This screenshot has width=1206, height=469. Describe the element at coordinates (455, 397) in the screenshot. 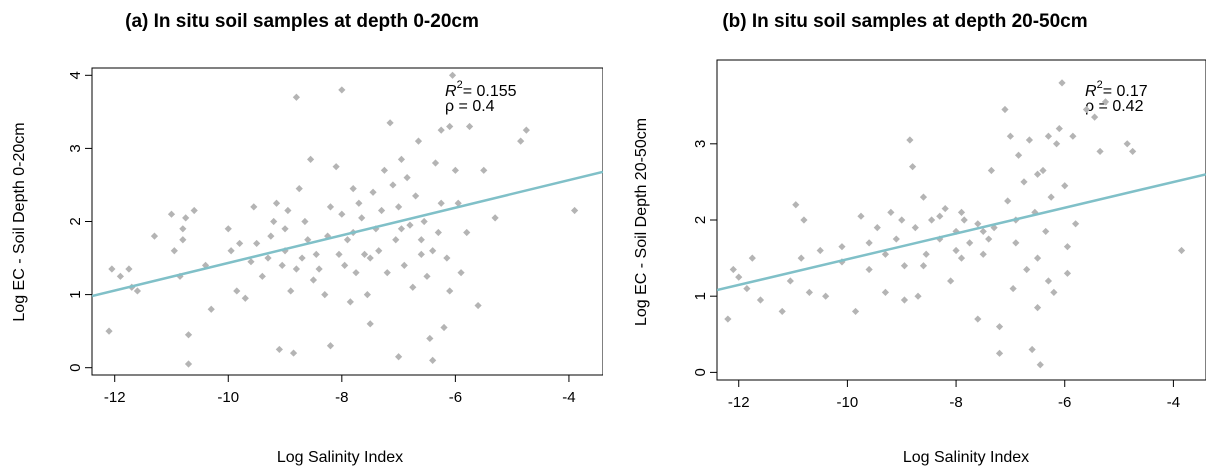

I see `x-tick-label: -6` at that location.